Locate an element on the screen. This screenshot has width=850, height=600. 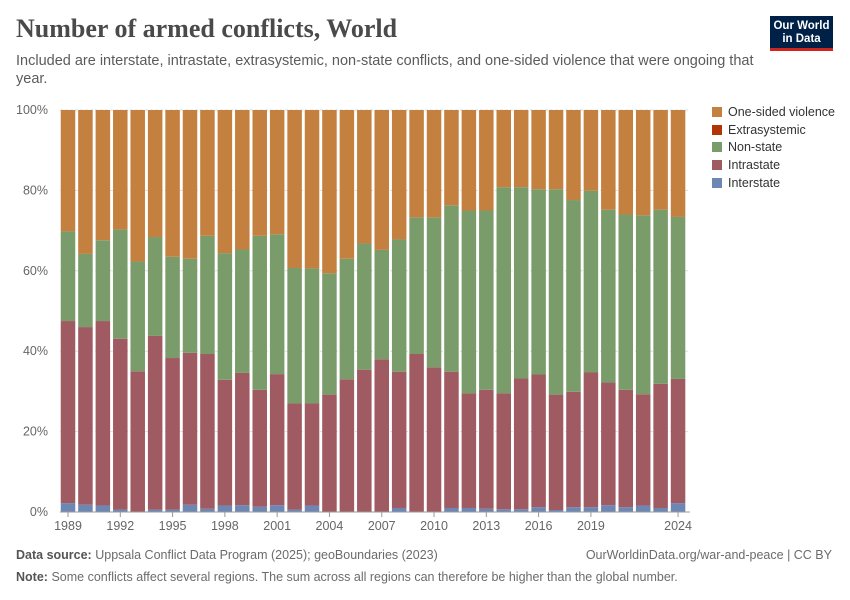
legend-item: Intrastate is located at coordinates (773, 165).